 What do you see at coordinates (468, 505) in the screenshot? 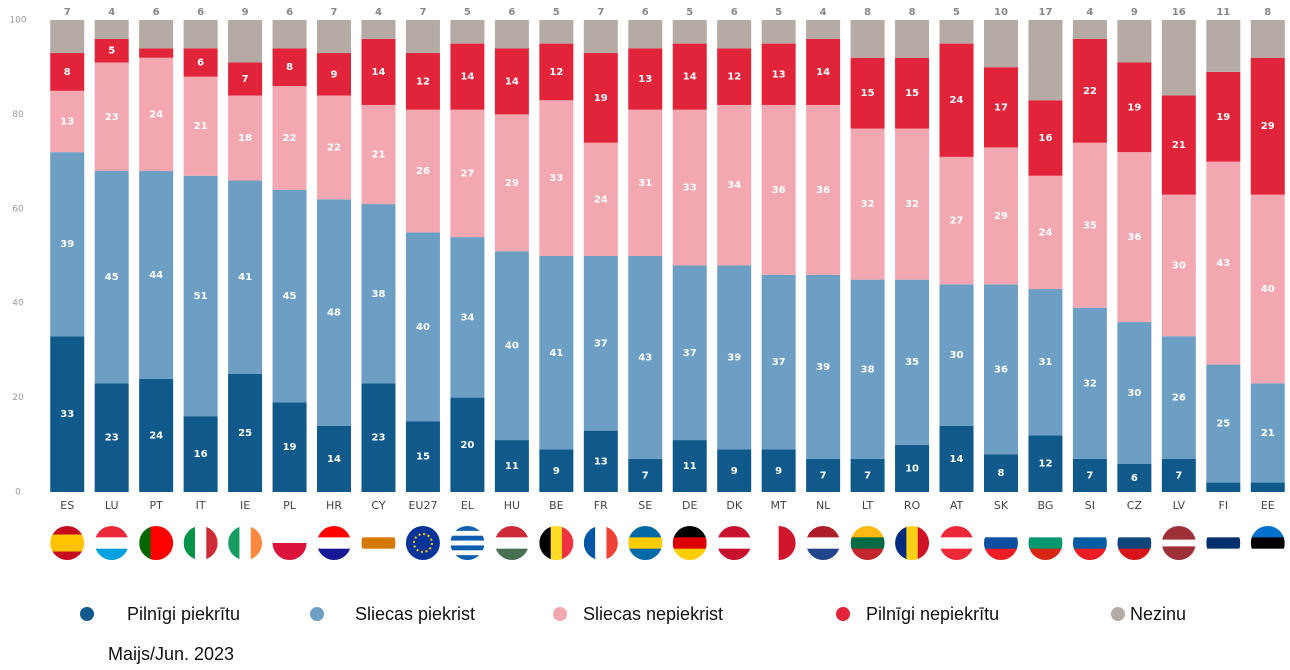
I see `x-tick-label: EL` at bounding box center [468, 505].